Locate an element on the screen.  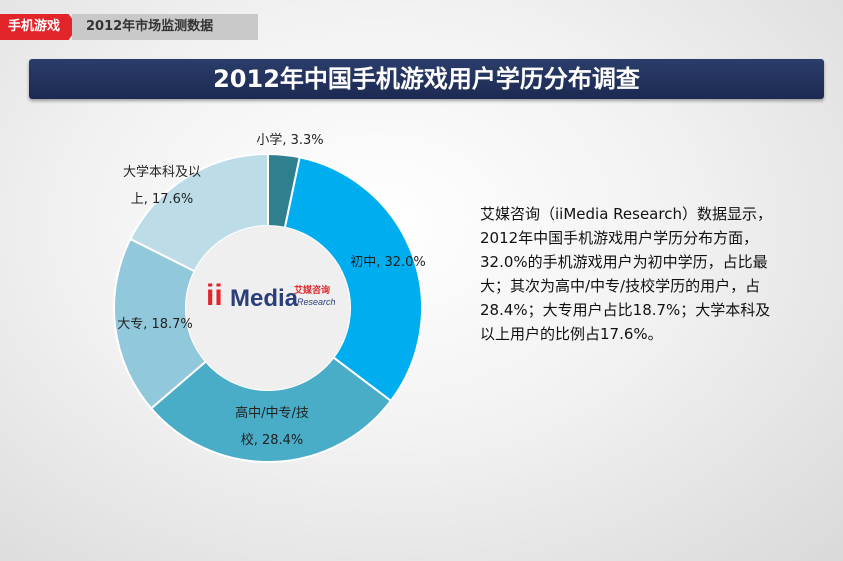
logo-research: Research is located at coordinates (316, 302).